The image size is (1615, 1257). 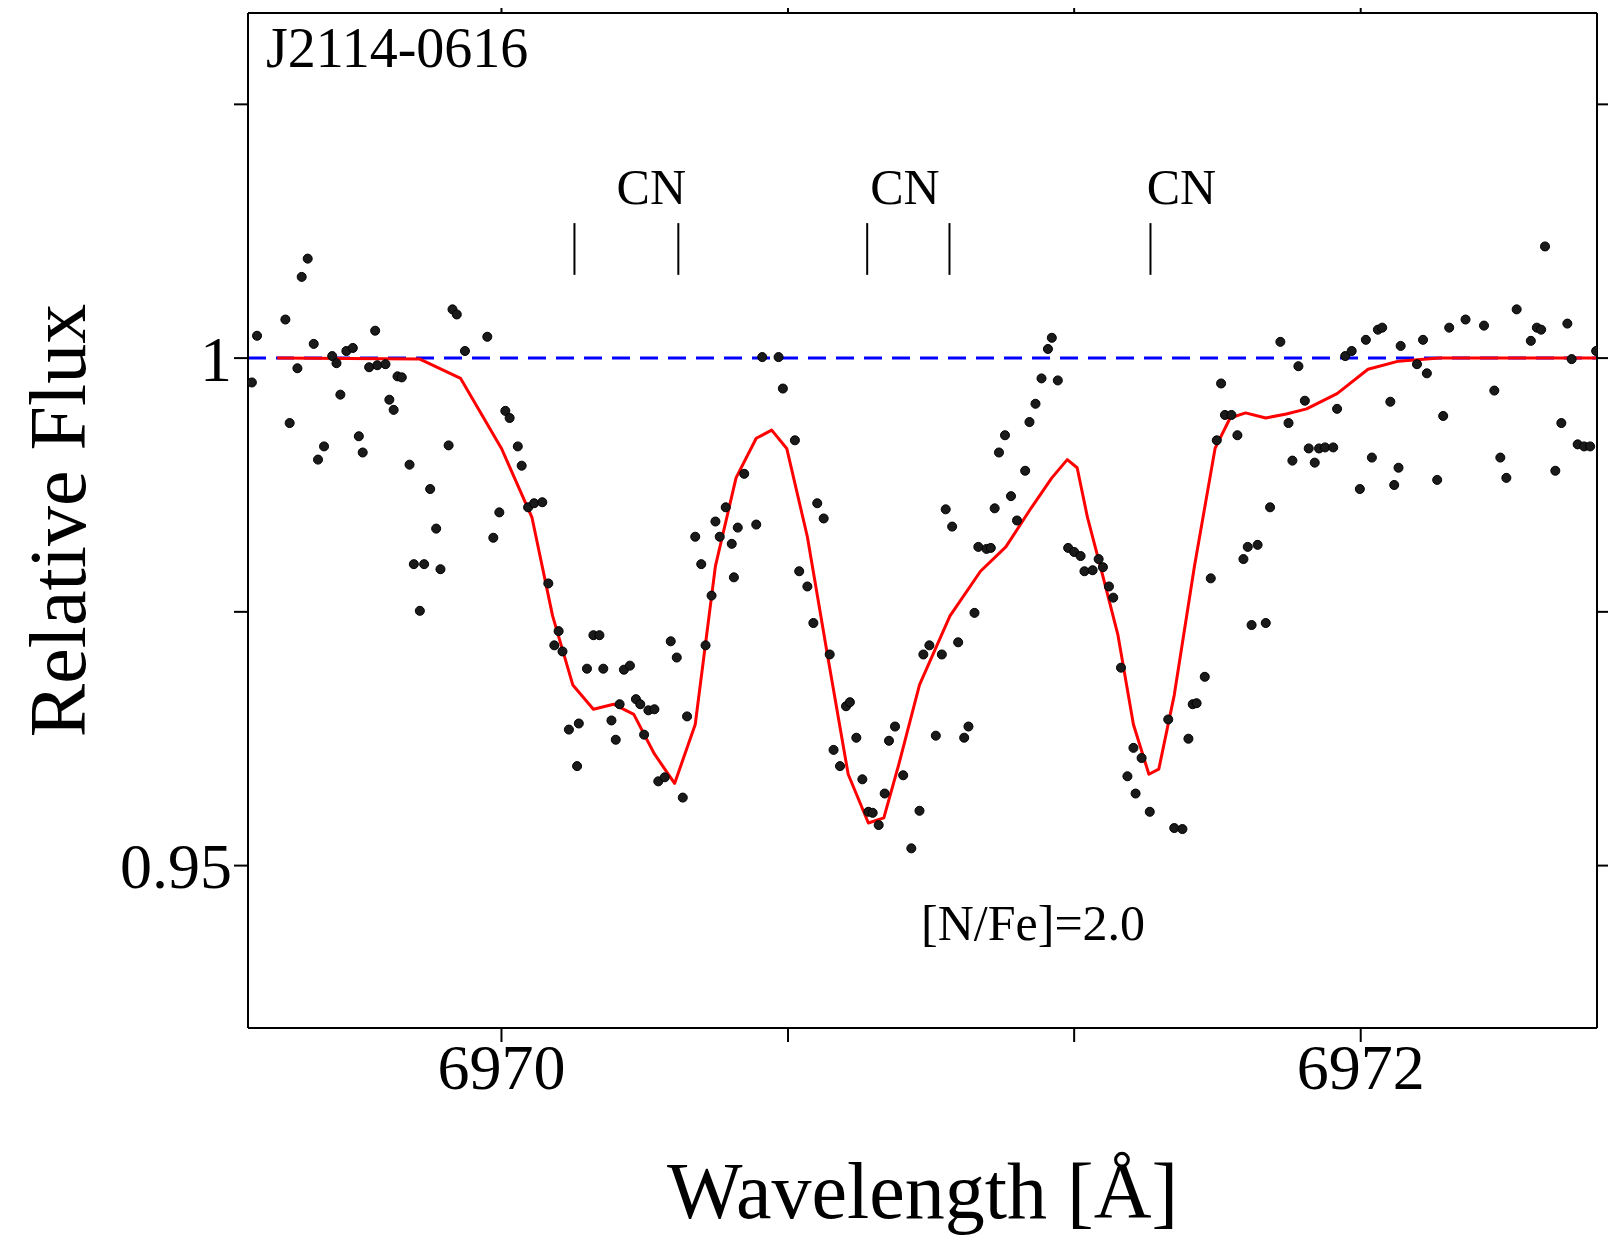 I want to click on x-tick-label: 6972, so click(x=1360, y=1068).